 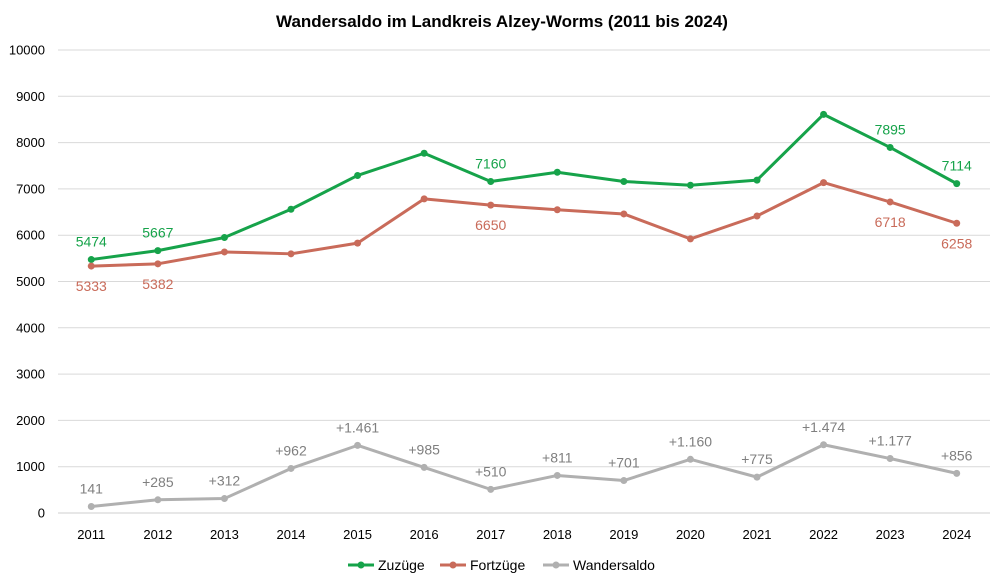 What do you see at coordinates (956, 534) in the screenshot?
I see `x-tick-label: 2024` at bounding box center [956, 534].